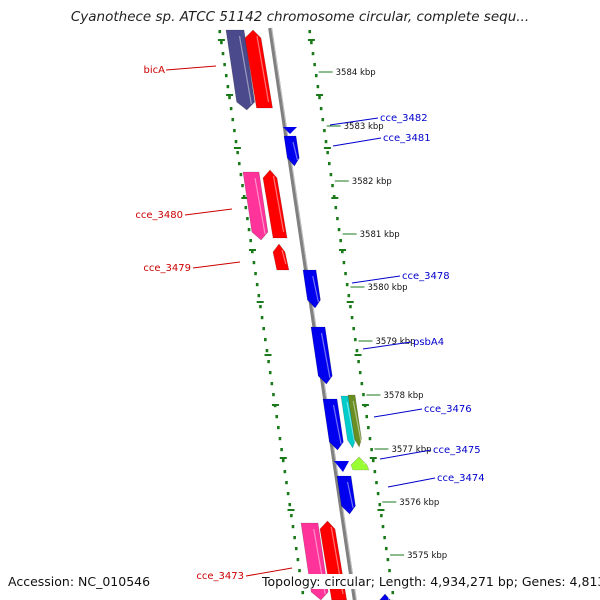 The height and width of the screenshot is (600, 600). Describe the element at coordinates (461, 478) in the screenshot. I see `gene-label-cce-3474: cce_3474` at that location.